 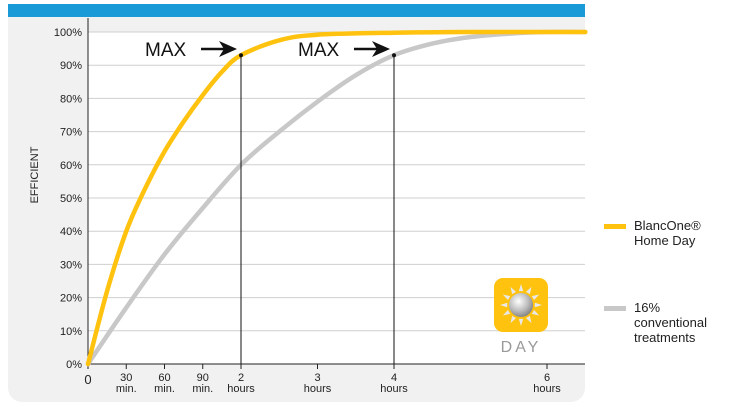 I want to click on x-tick-label: 2, so click(x=241, y=378).